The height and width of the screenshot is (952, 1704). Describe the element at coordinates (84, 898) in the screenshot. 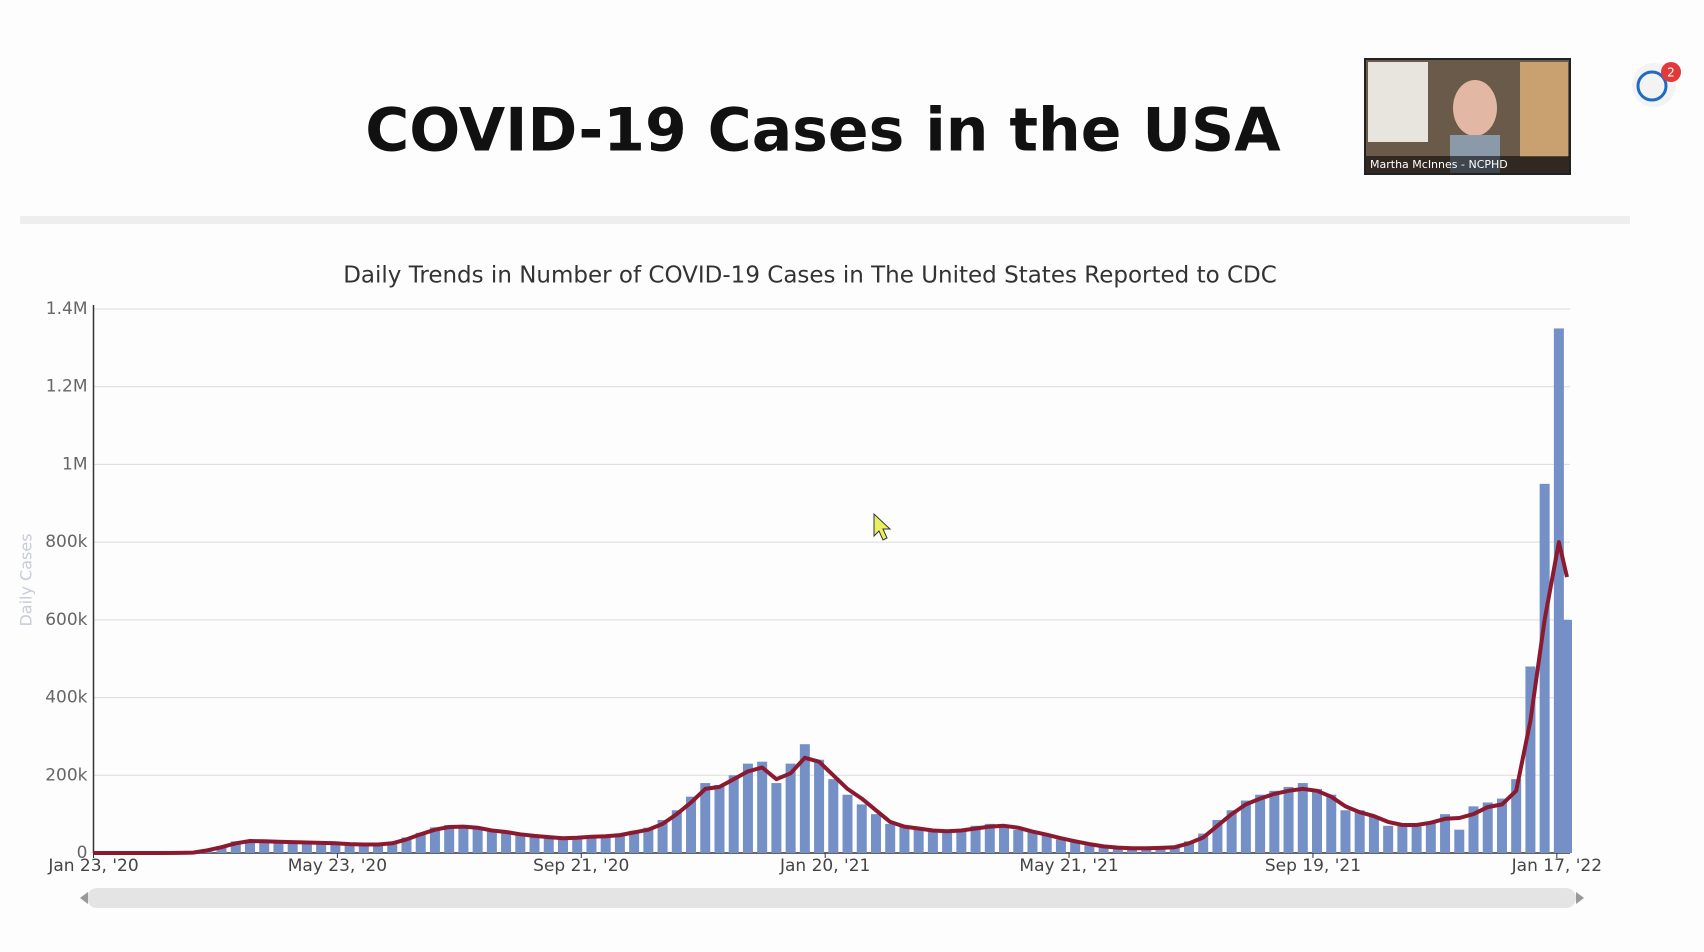

I see `scroll-left` at that location.